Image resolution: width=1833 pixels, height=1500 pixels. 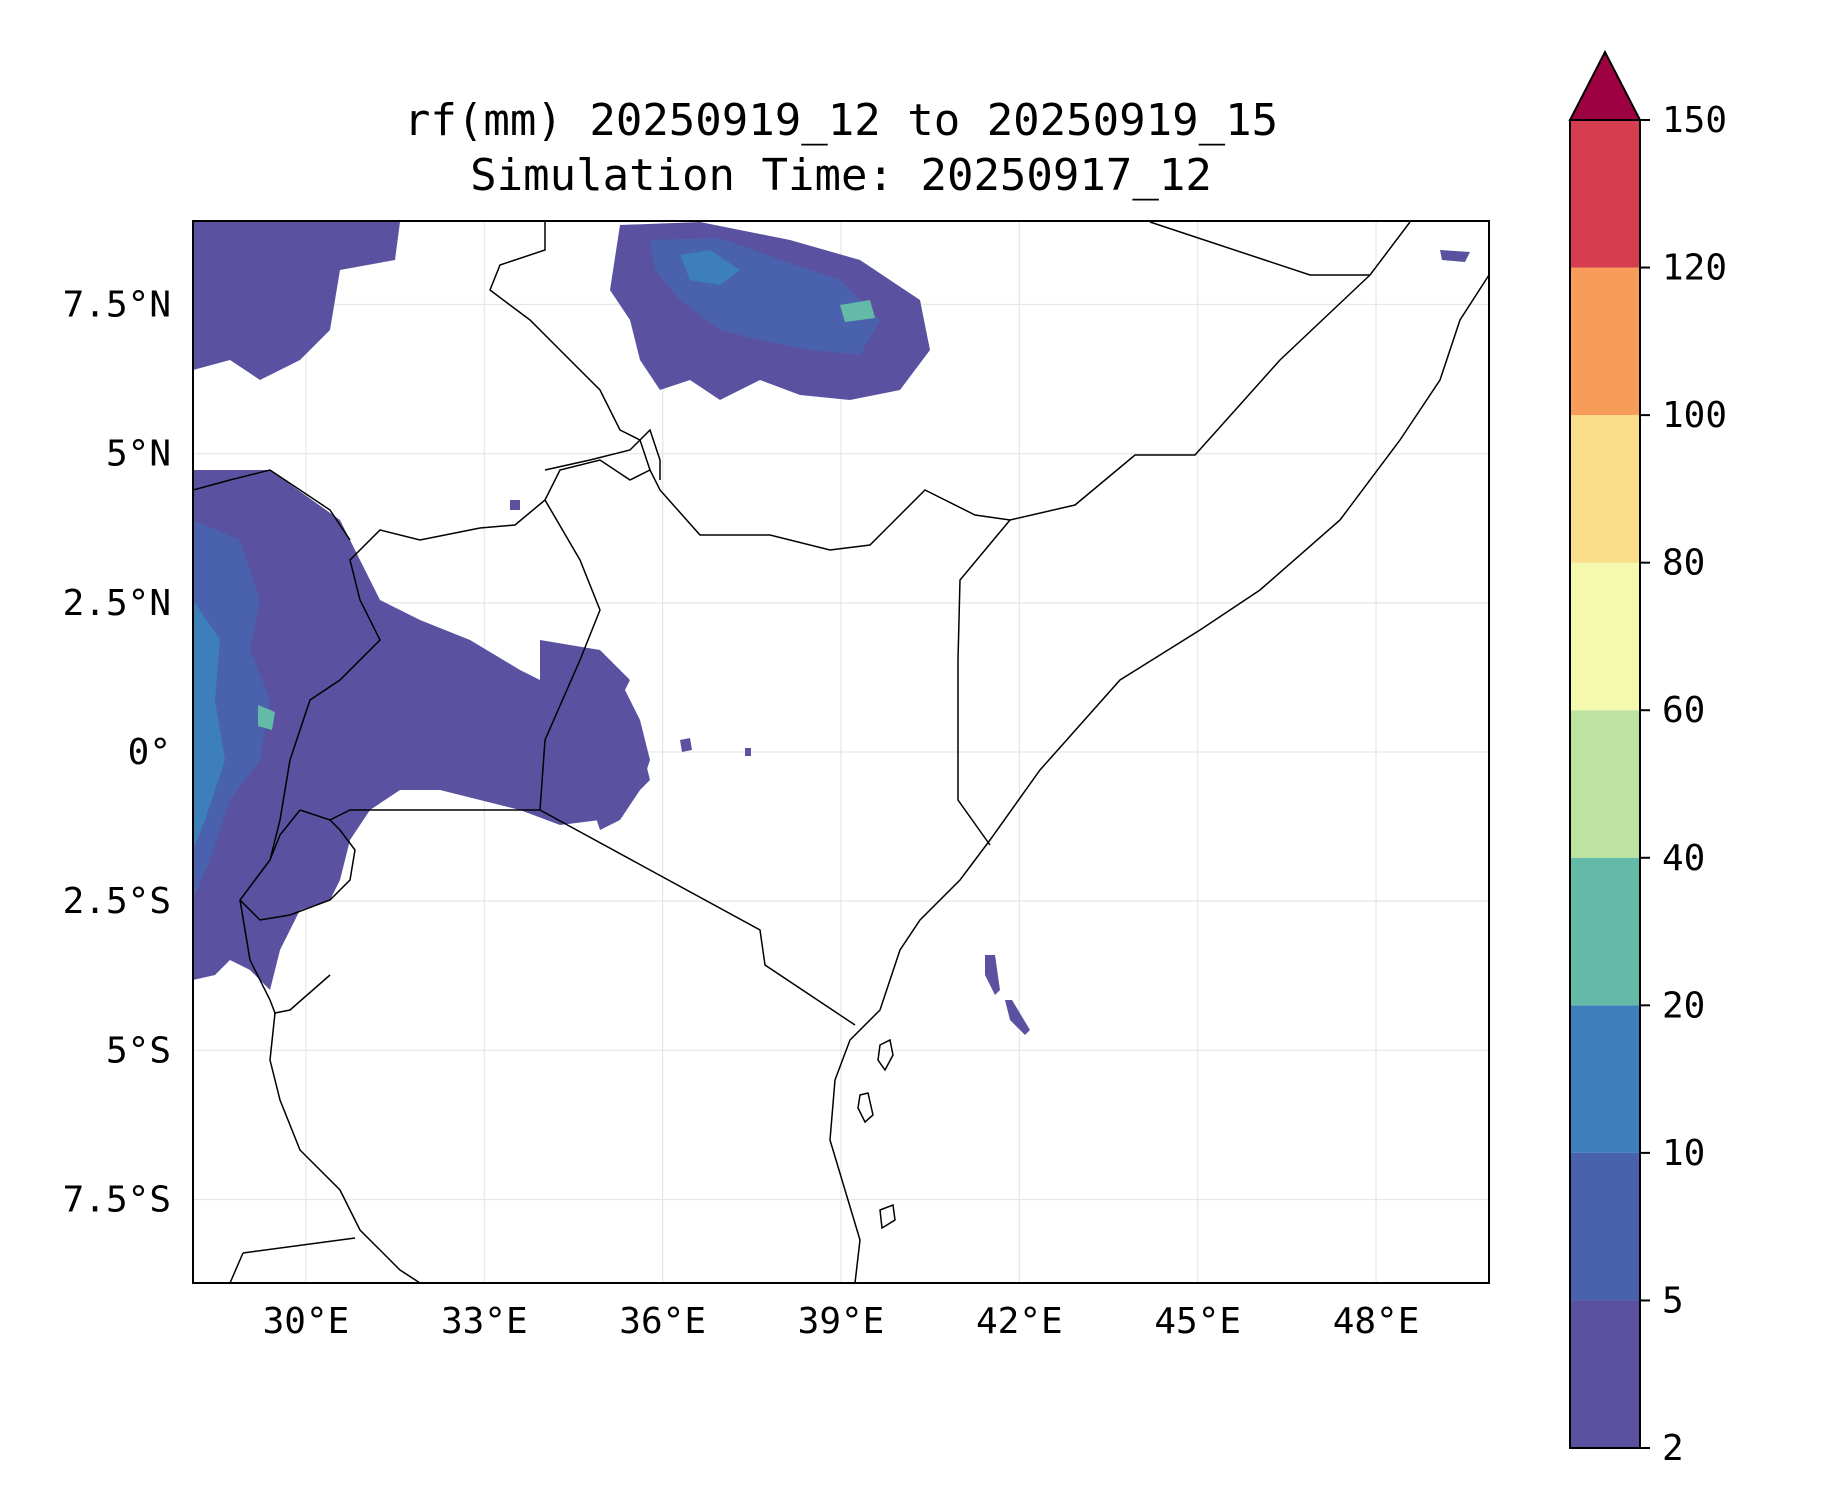 I want to click on lat-tick-label: 7.5°N, so click(x=117, y=305).